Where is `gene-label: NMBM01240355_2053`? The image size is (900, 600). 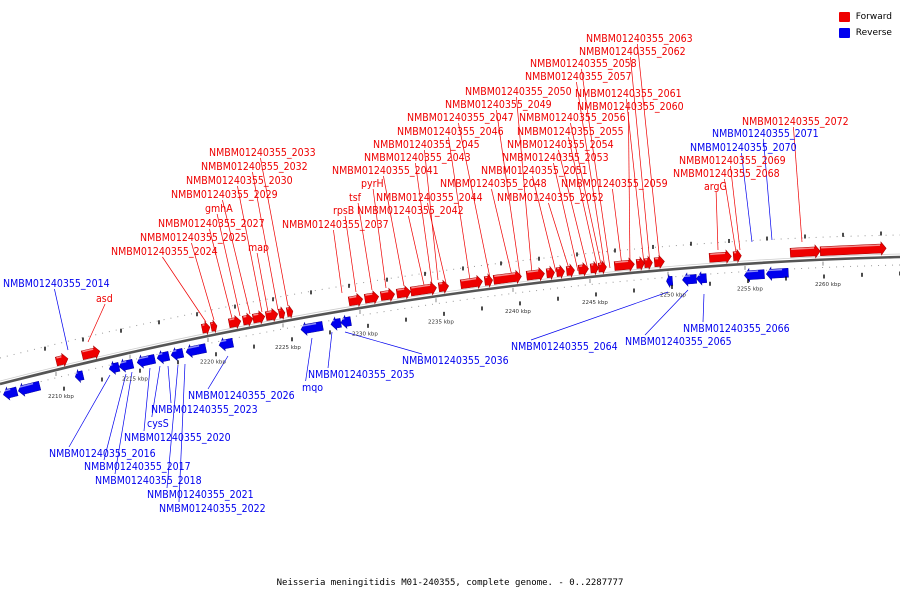
gene-label: NMBM01240355_2053 is located at coordinates (555, 158).